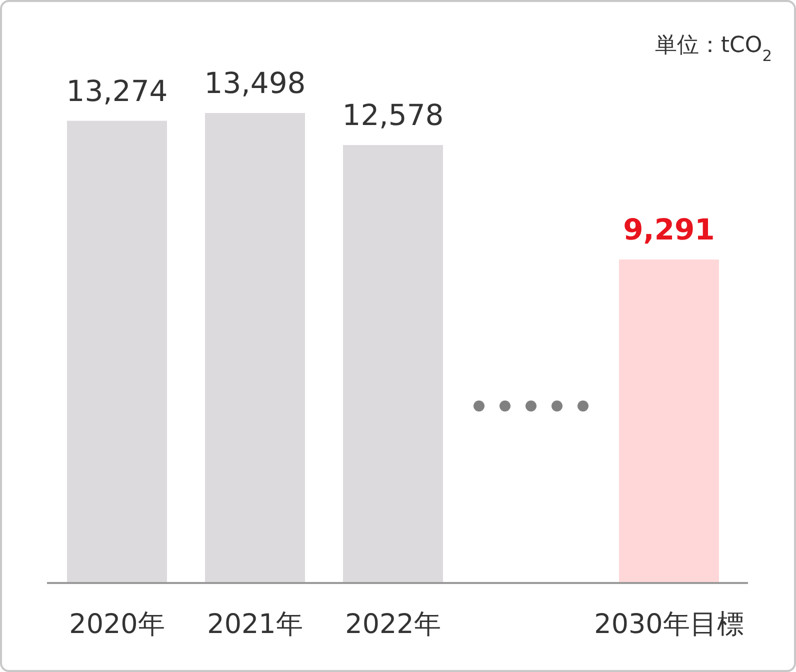 The height and width of the screenshot is (672, 796). What do you see at coordinates (255, 624) in the screenshot?
I see `x-tick-label: 2021年` at bounding box center [255, 624].